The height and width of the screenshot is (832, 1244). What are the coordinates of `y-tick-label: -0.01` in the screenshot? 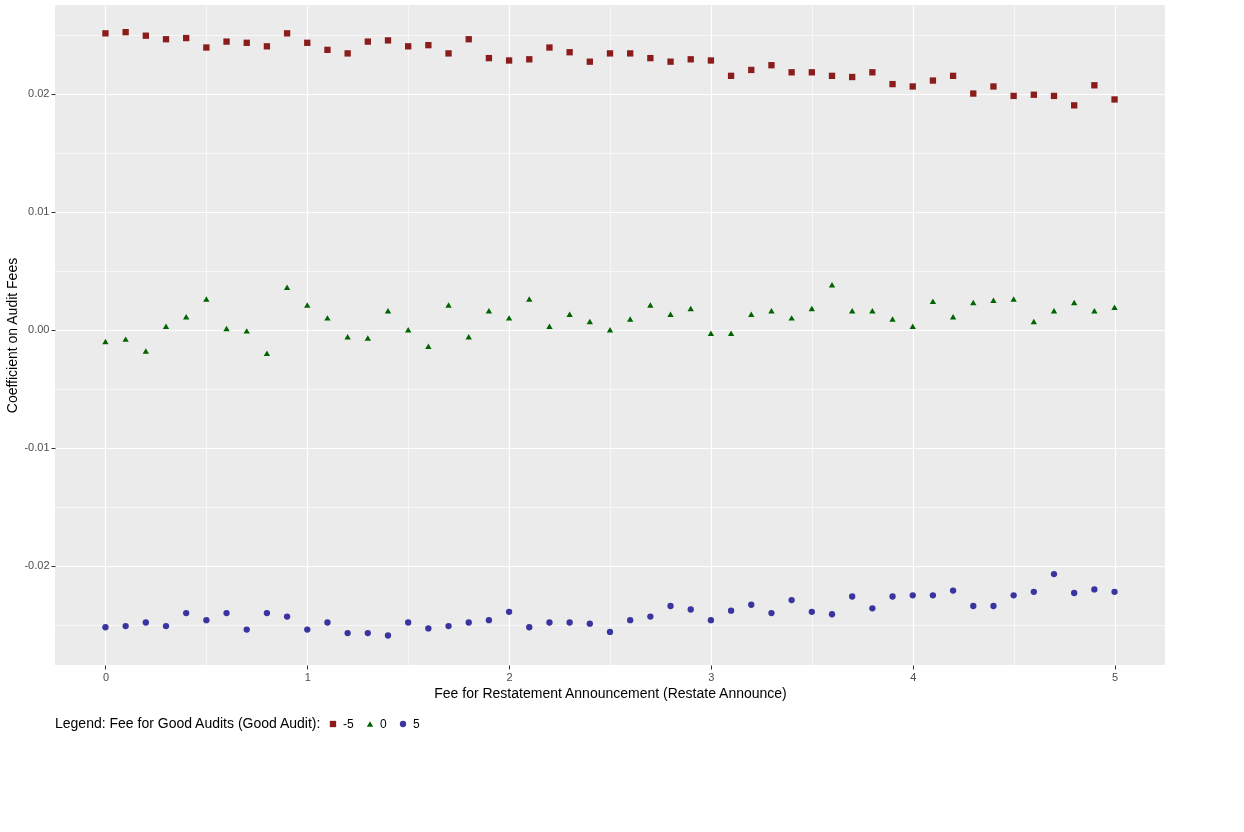 It's located at (37, 447).